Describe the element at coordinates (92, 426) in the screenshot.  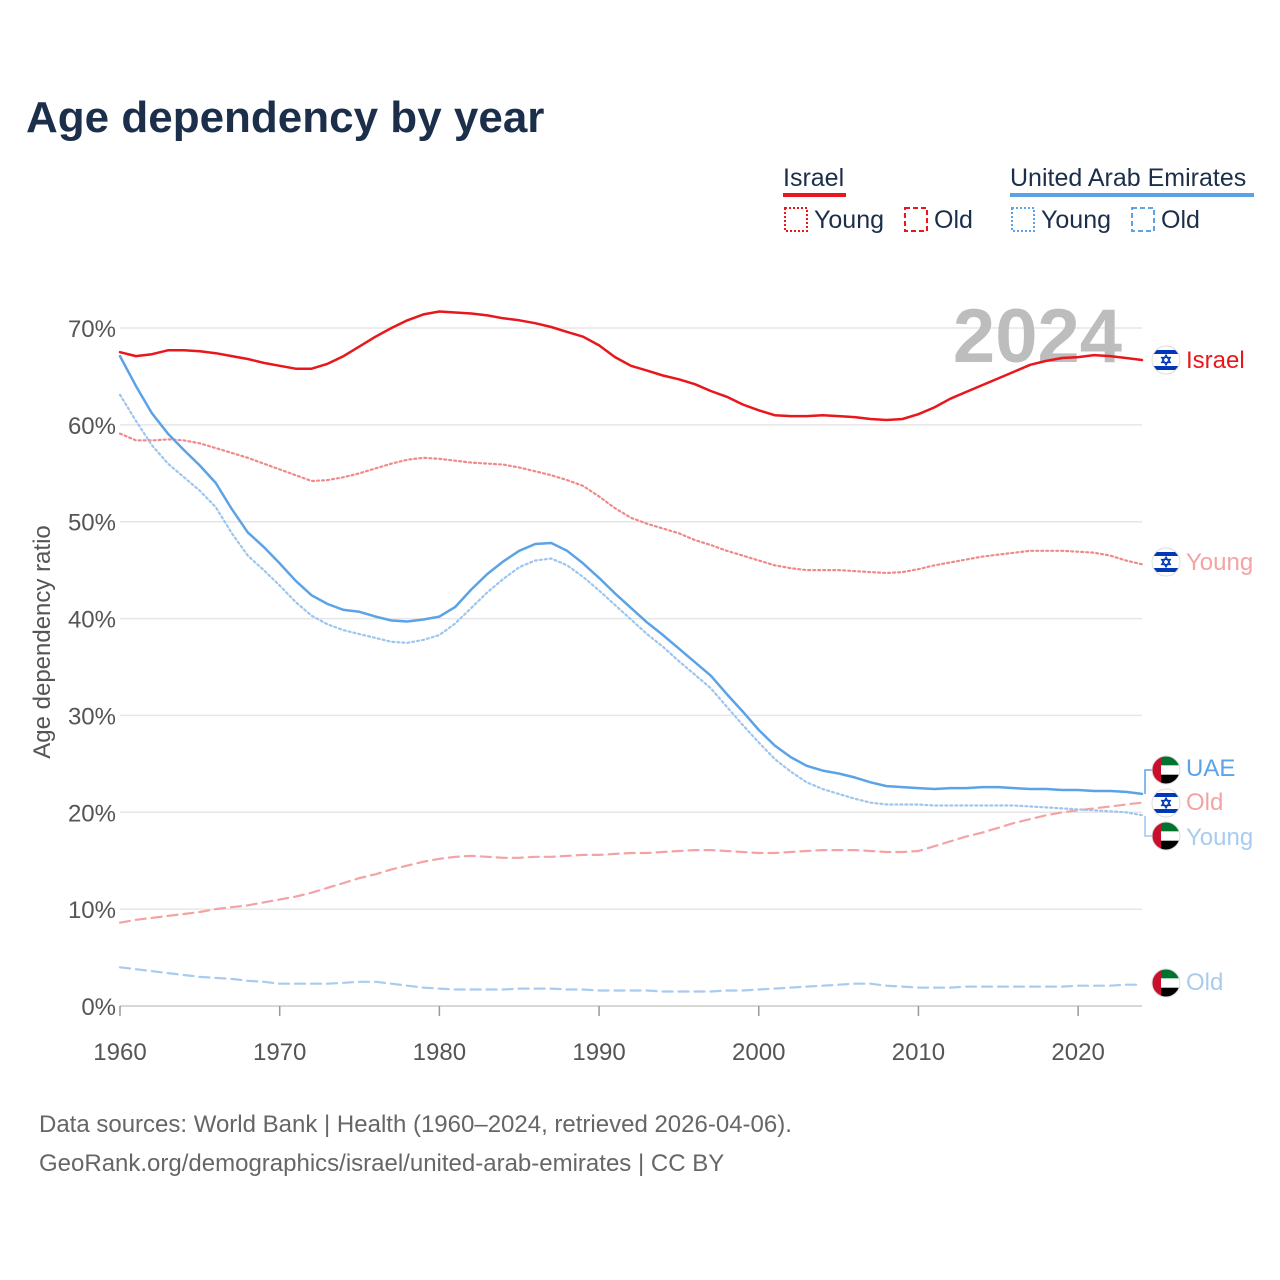
I see `y-tick-label: 60%` at that location.